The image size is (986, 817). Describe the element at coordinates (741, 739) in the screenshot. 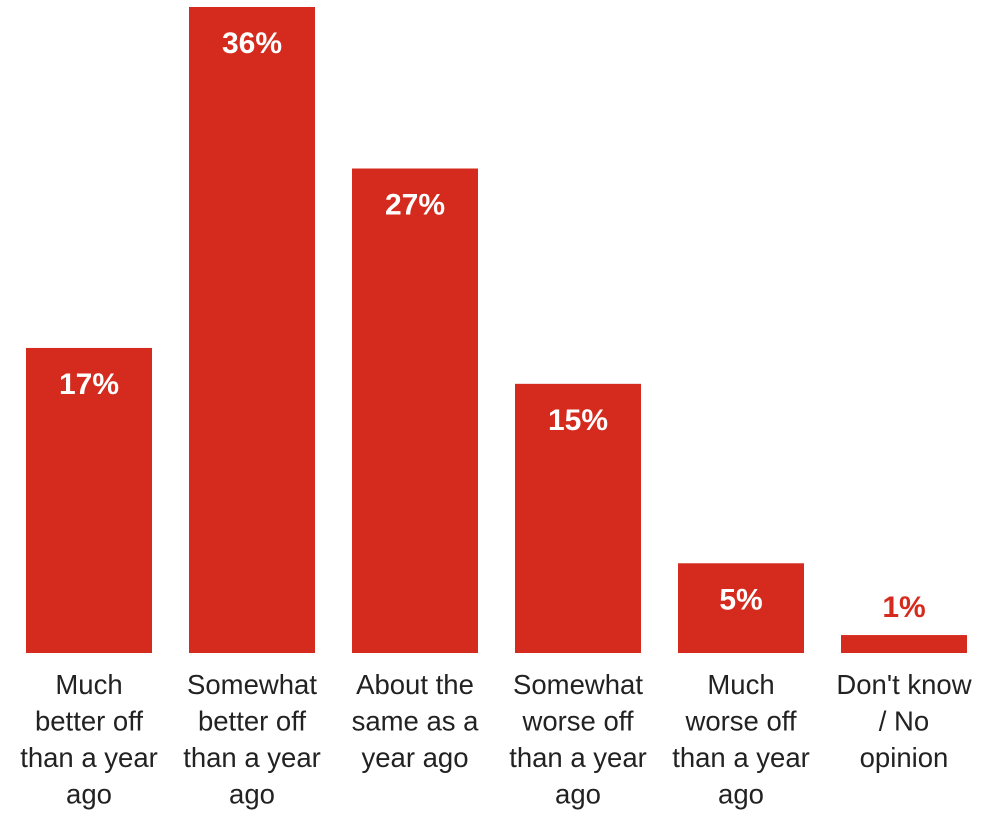

I see `category-label-5: Much worse off than a year ago` at that location.